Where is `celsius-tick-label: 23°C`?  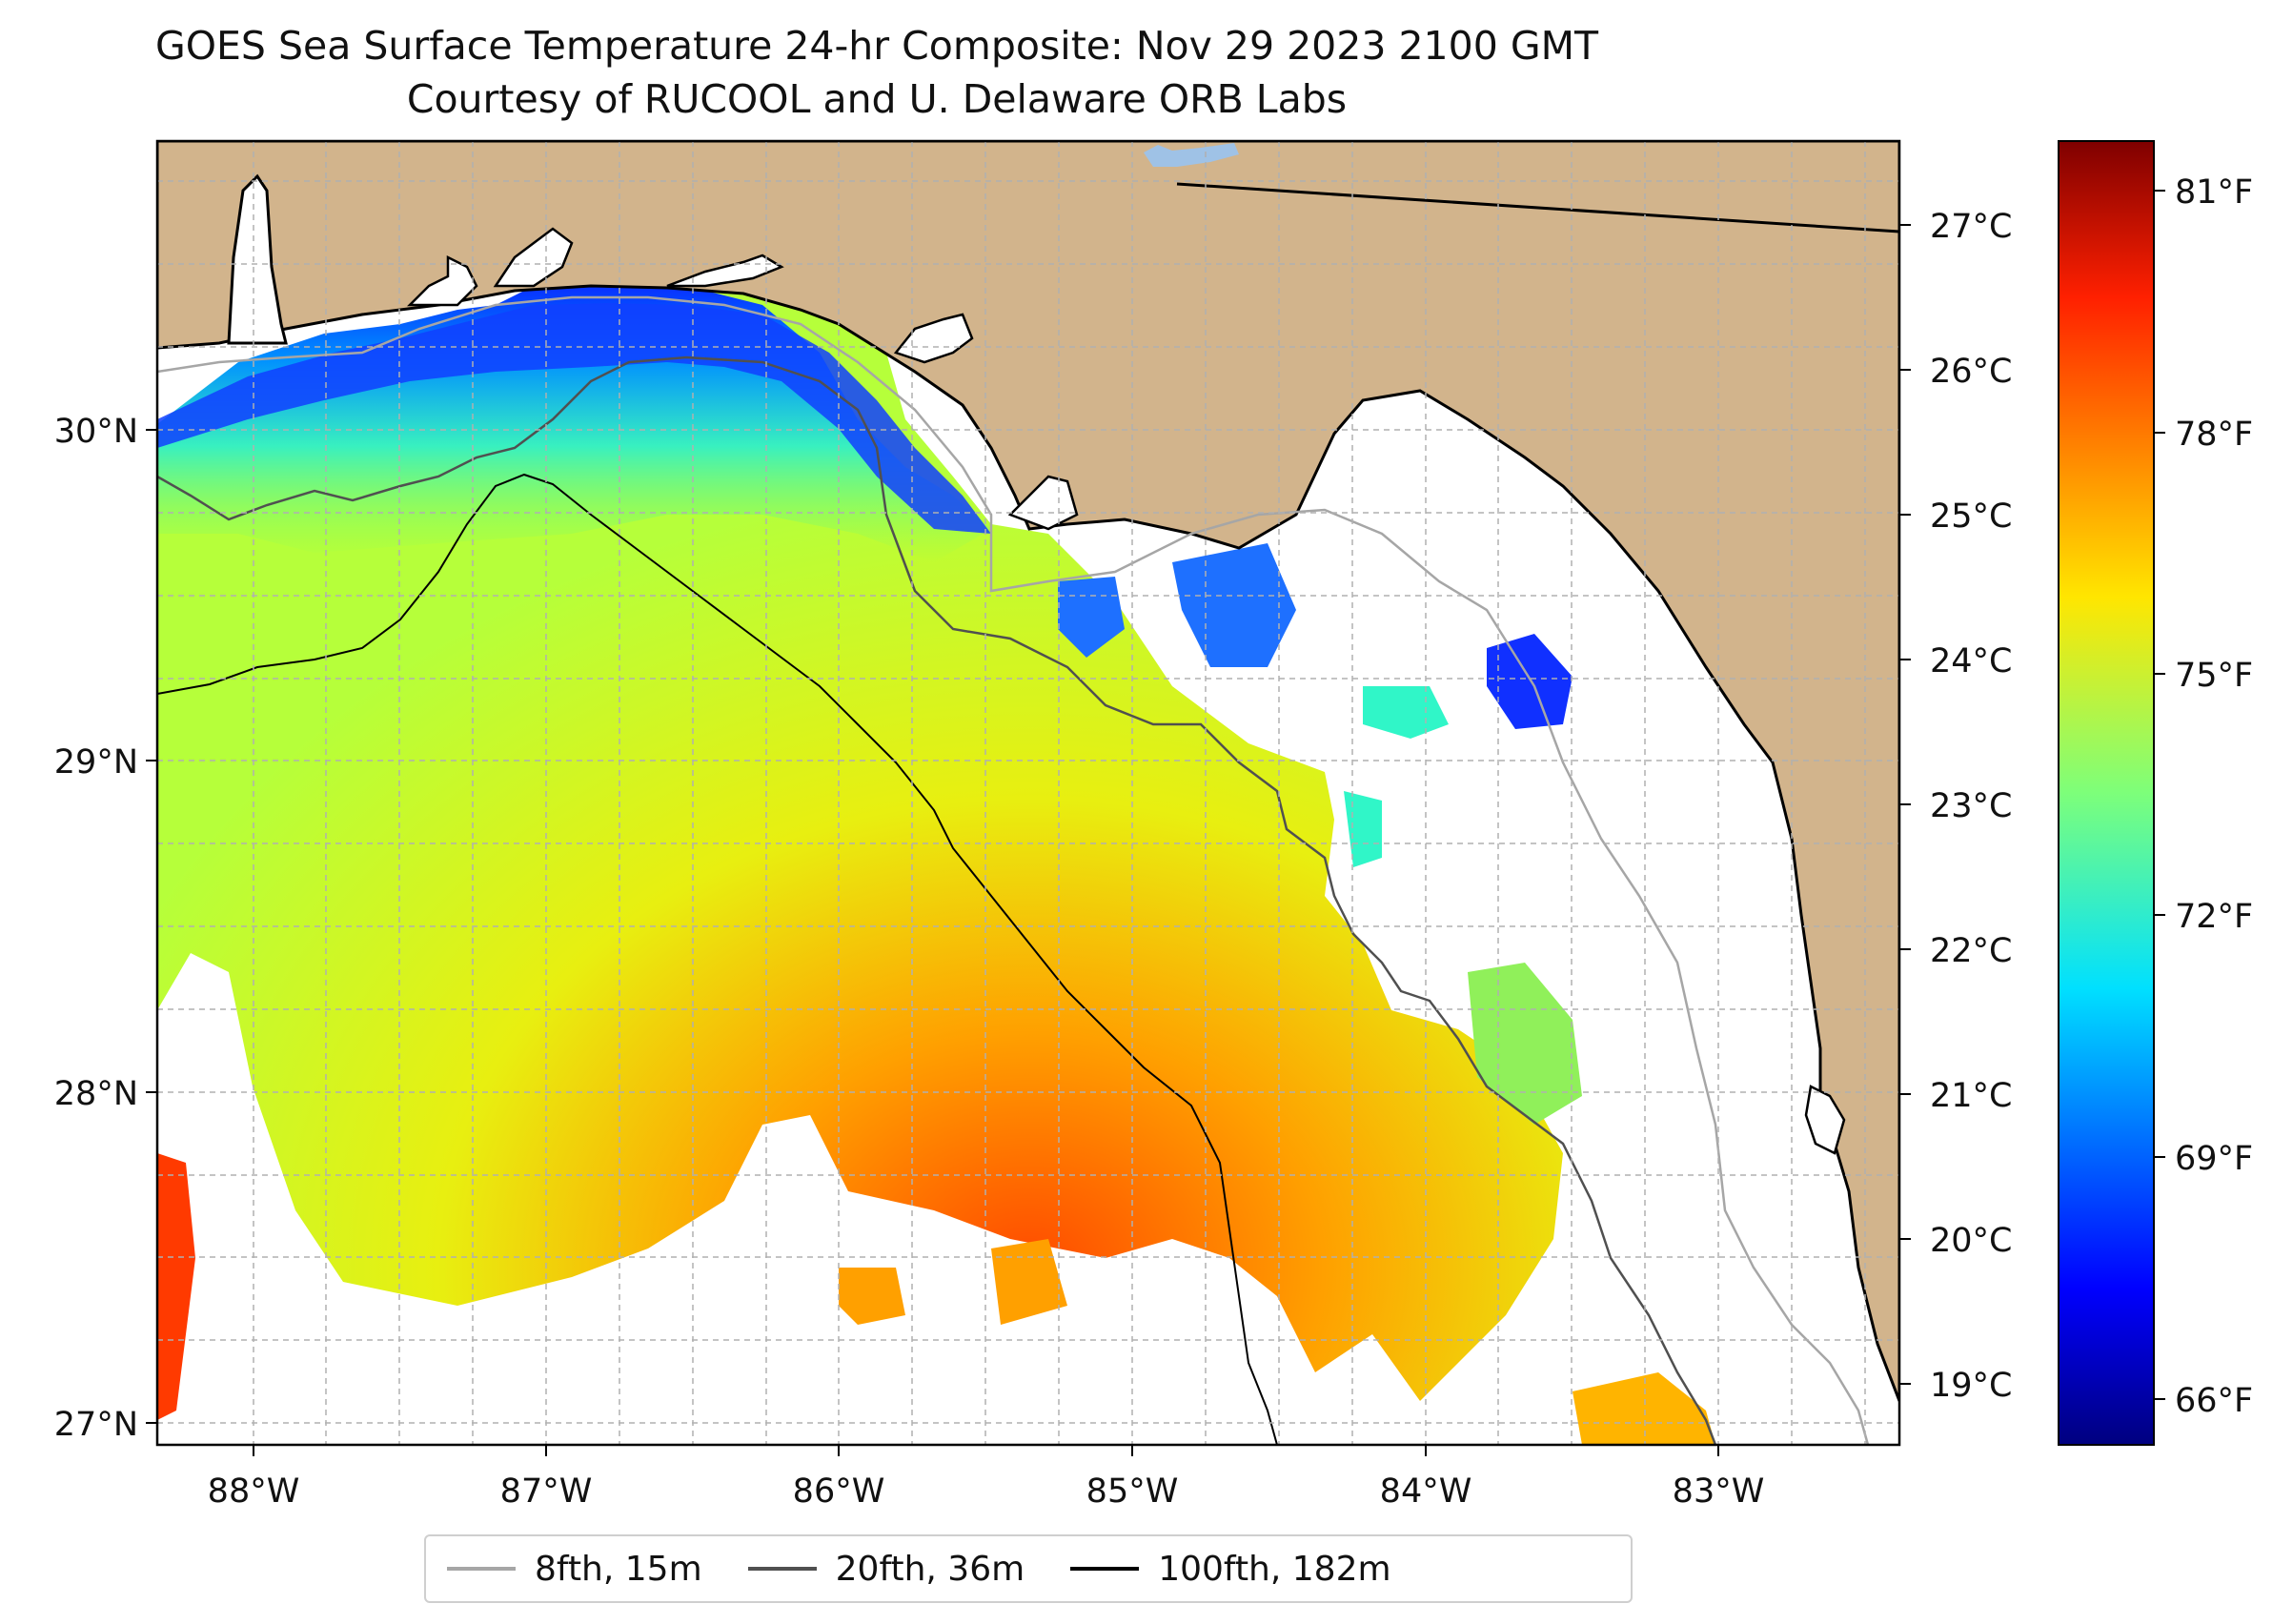 celsius-tick-label: 23°C is located at coordinates (1971, 806).